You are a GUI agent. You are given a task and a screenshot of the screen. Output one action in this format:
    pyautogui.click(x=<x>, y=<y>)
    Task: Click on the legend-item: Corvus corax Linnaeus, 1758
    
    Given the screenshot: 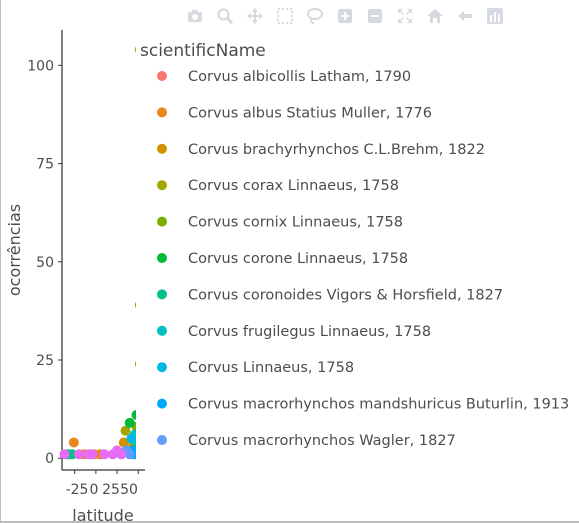 What is the action you would take?
    pyautogui.click(x=278, y=186)
    